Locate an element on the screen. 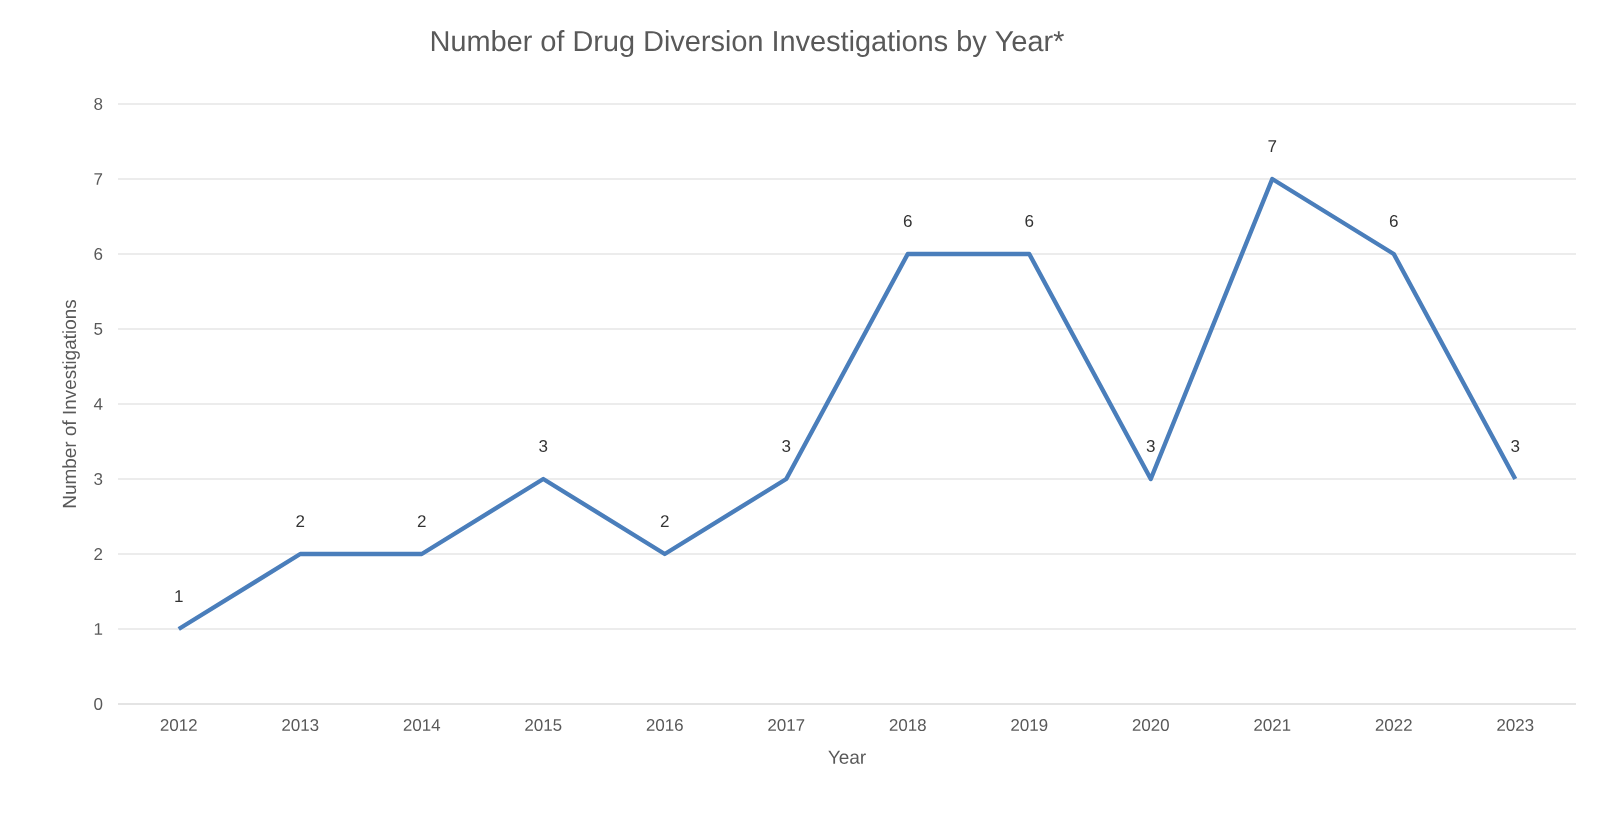 The height and width of the screenshot is (819, 1606). y-tick-label: 4 is located at coordinates (98, 404).